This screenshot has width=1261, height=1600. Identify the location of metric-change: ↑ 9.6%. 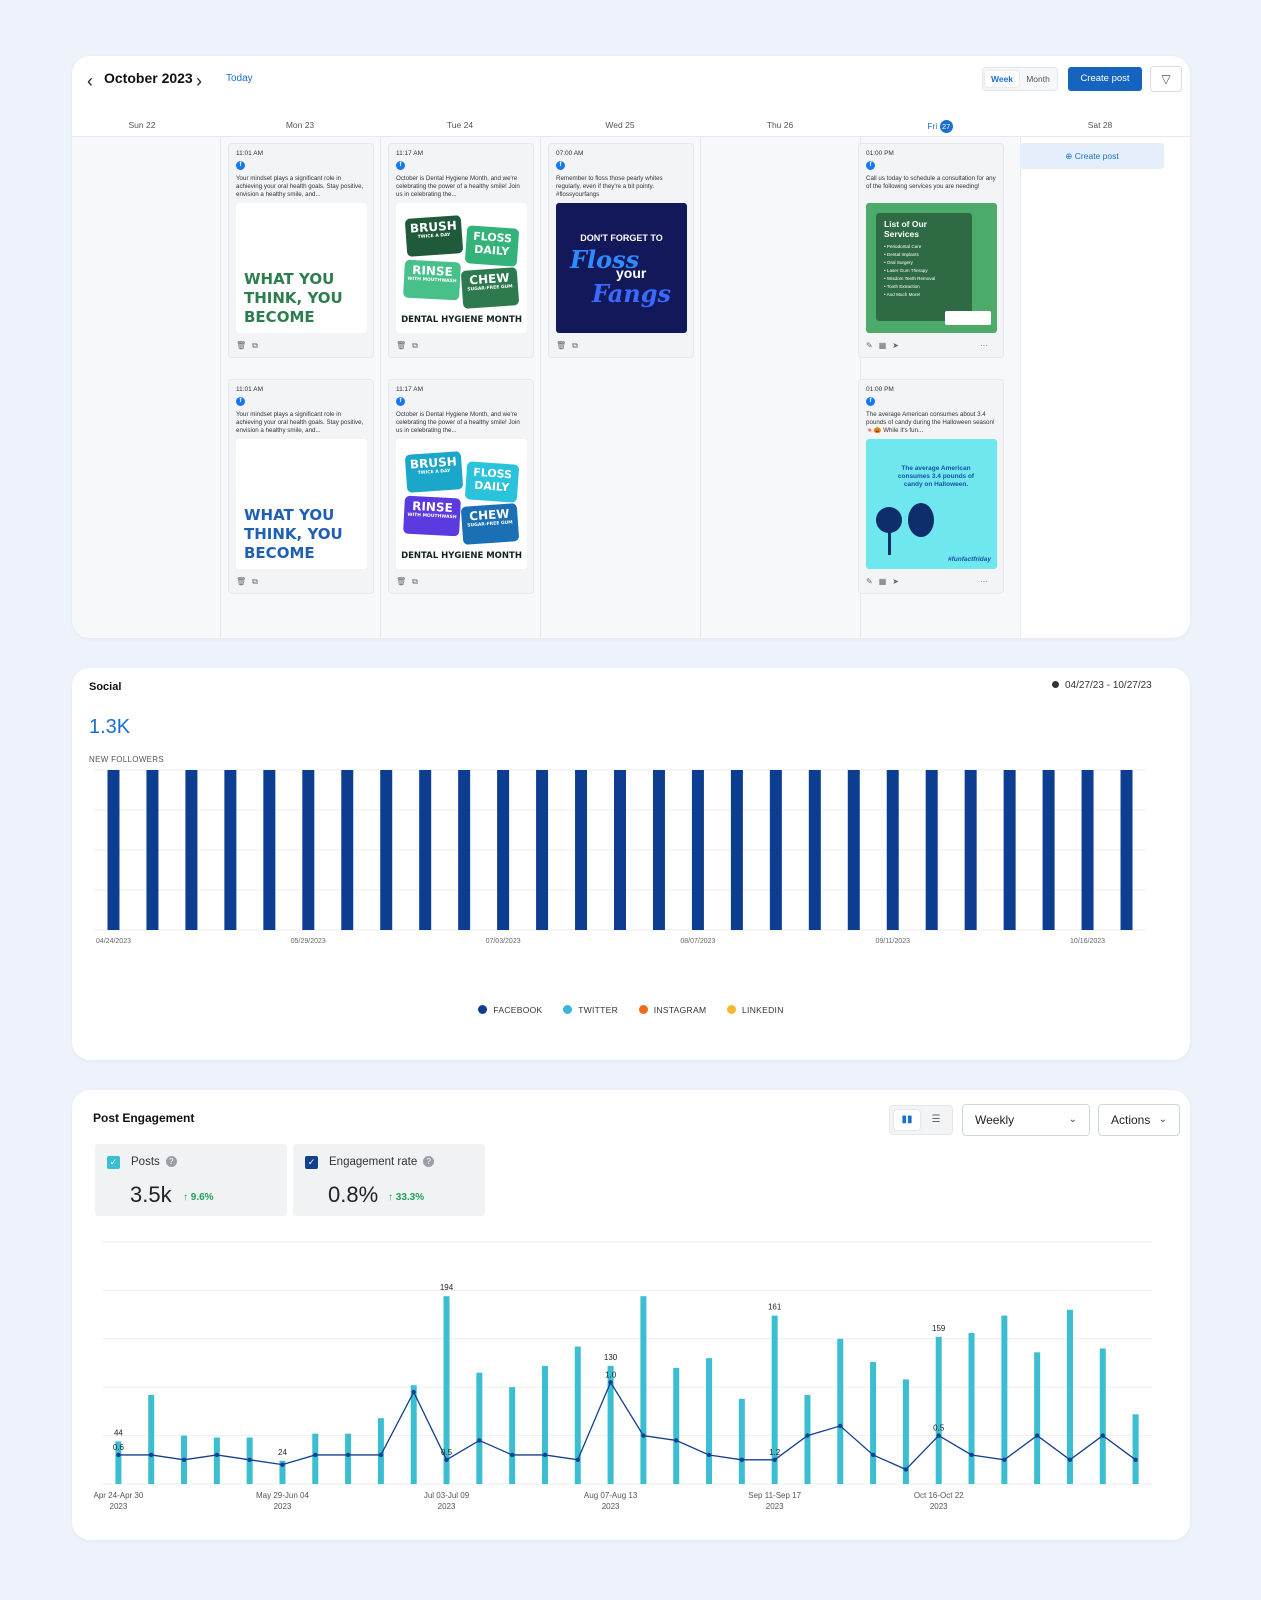
(198, 1197).